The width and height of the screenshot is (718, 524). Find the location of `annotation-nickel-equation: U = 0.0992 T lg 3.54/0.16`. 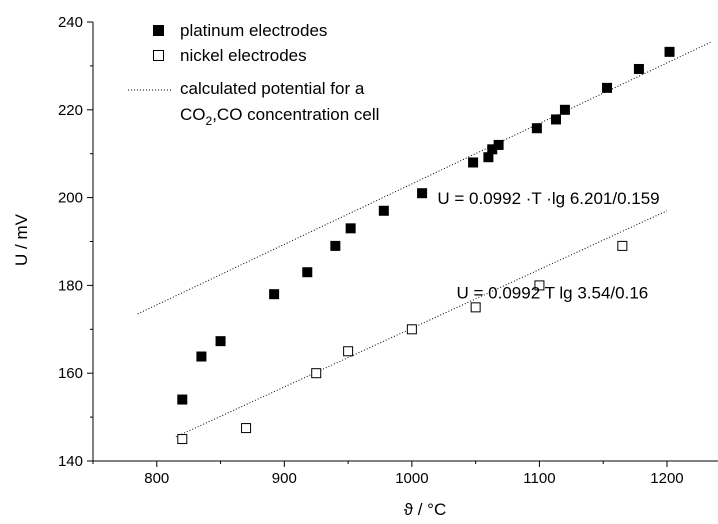

annotation-nickel-equation: U = 0.0992 T lg 3.54/0.16 is located at coordinates (553, 293).